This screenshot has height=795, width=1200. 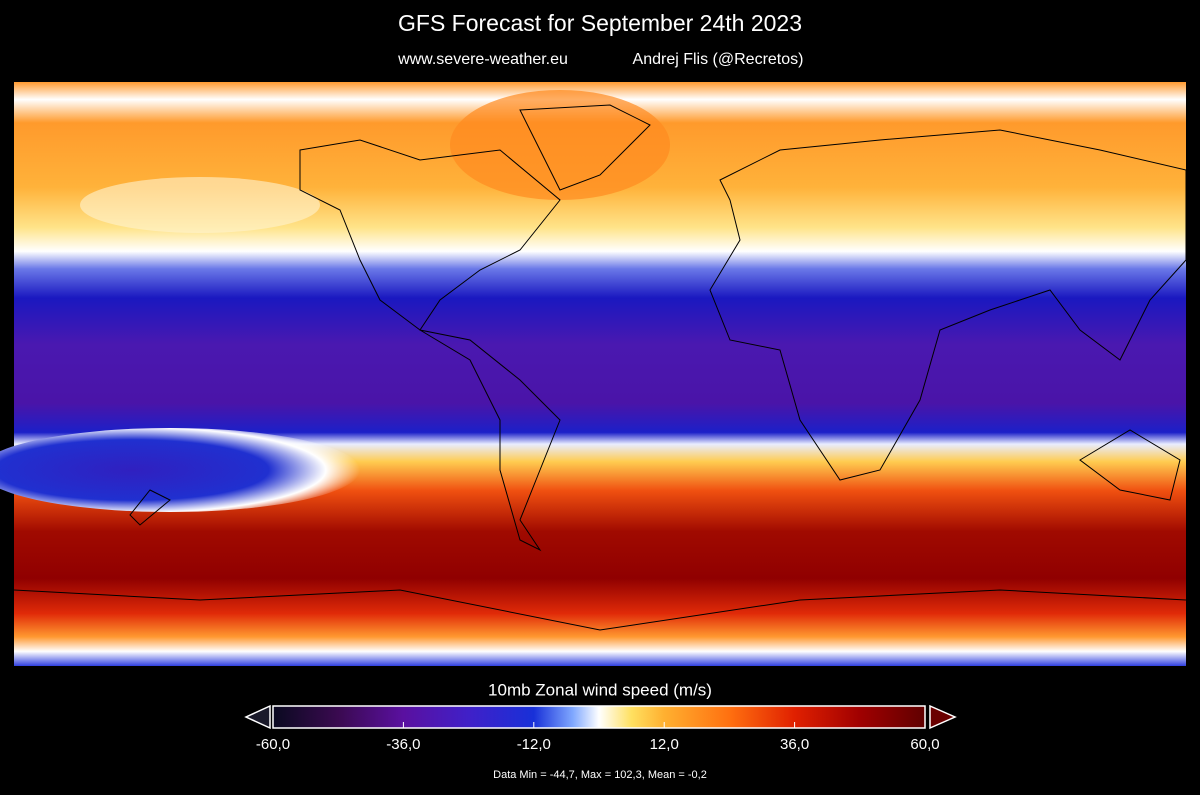 I want to click on title: GFS Forecast for September 24th 2023, so click(x=600, y=23).